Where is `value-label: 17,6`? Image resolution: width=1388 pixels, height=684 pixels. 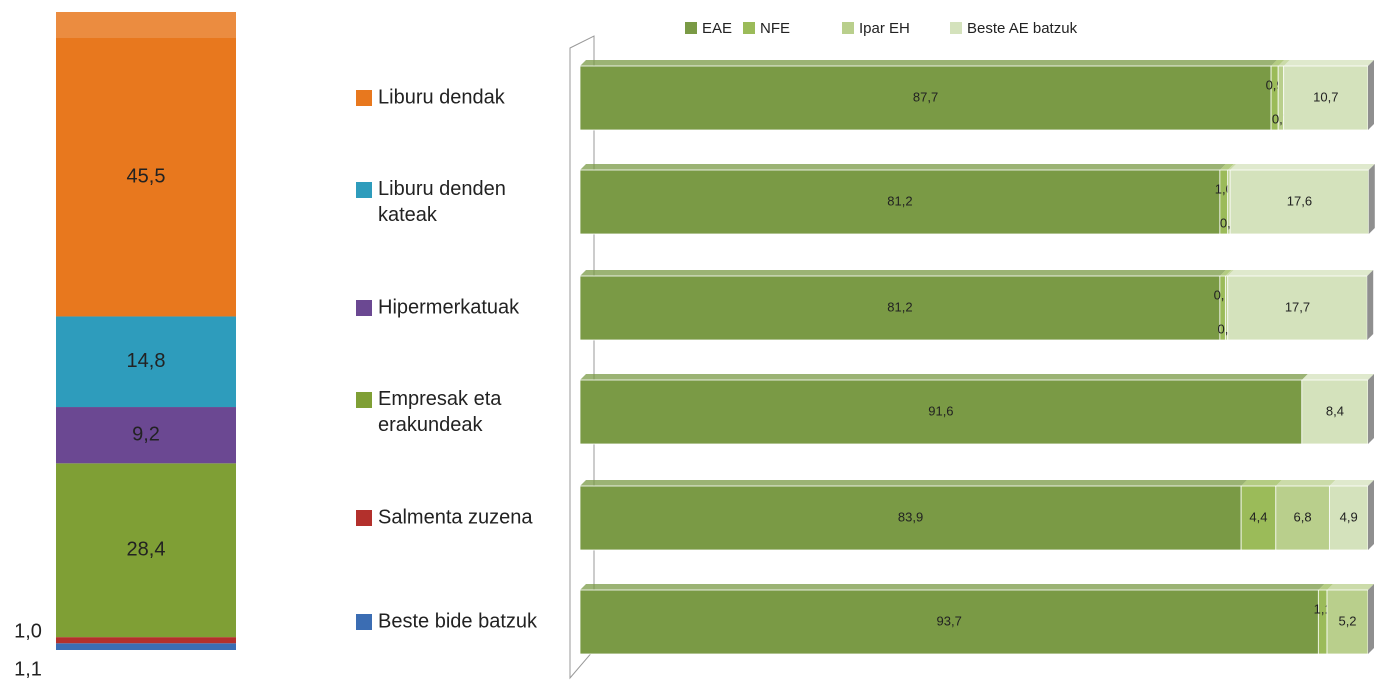 value-label: 17,6 is located at coordinates (1299, 200).